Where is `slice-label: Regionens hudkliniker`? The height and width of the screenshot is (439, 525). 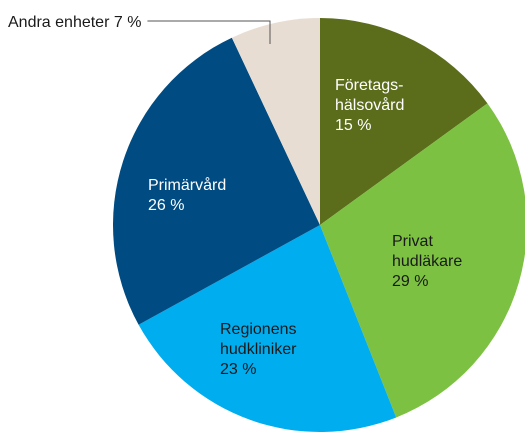
slice-label: Regionens hudkliniker is located at coordinates (258, 339).